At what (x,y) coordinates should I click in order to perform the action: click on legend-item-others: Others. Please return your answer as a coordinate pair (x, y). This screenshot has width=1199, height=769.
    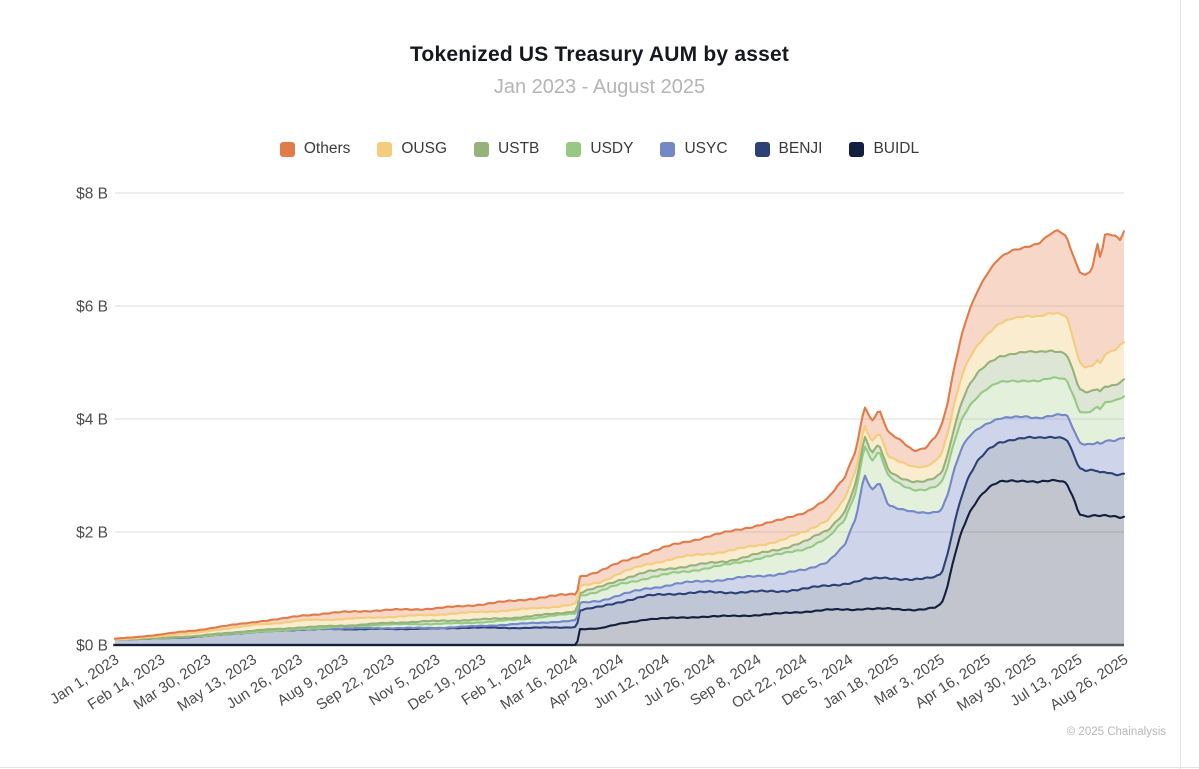
    Looking at the image, I should click on (315, 149).